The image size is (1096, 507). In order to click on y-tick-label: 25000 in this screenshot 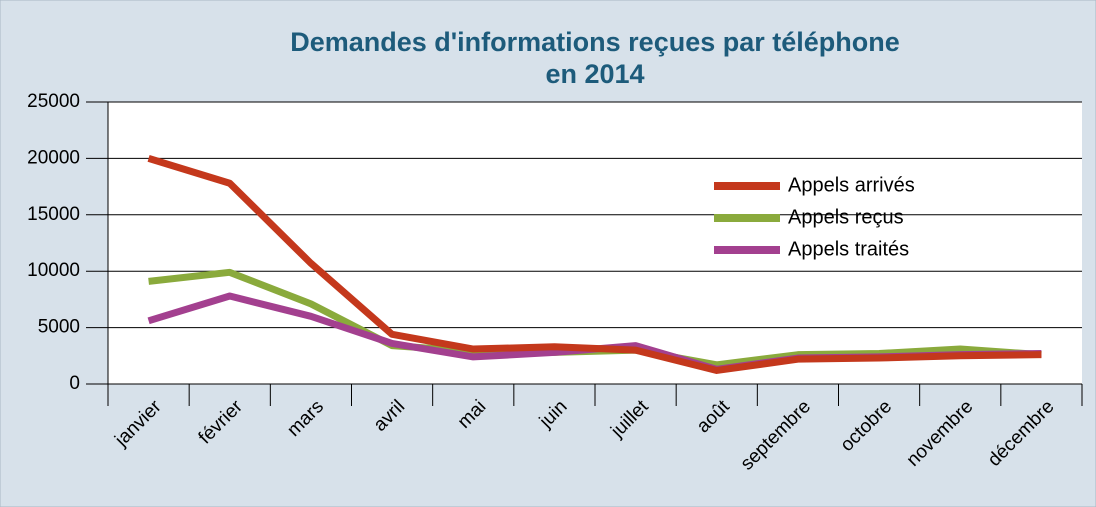, I will do `click(53, 101)`.